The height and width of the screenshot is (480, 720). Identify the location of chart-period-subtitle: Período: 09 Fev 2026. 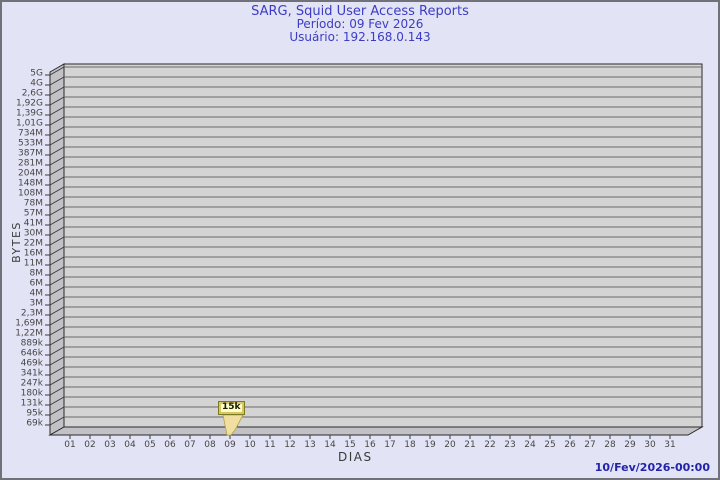
(360, 24).